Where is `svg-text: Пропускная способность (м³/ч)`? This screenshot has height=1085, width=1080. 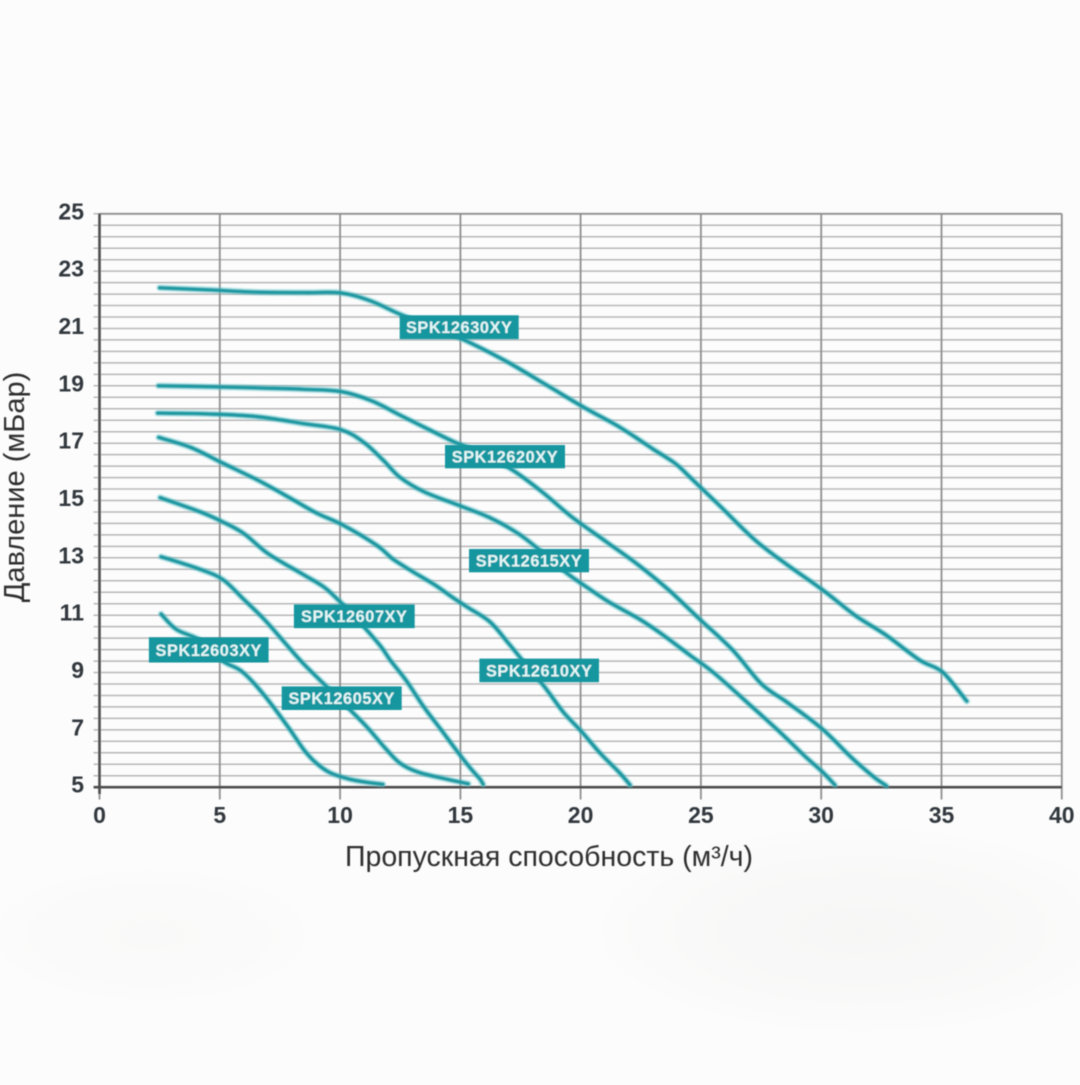 svg-text: Пропускная способность (м³/ч) is located at coordinates (549, 857).